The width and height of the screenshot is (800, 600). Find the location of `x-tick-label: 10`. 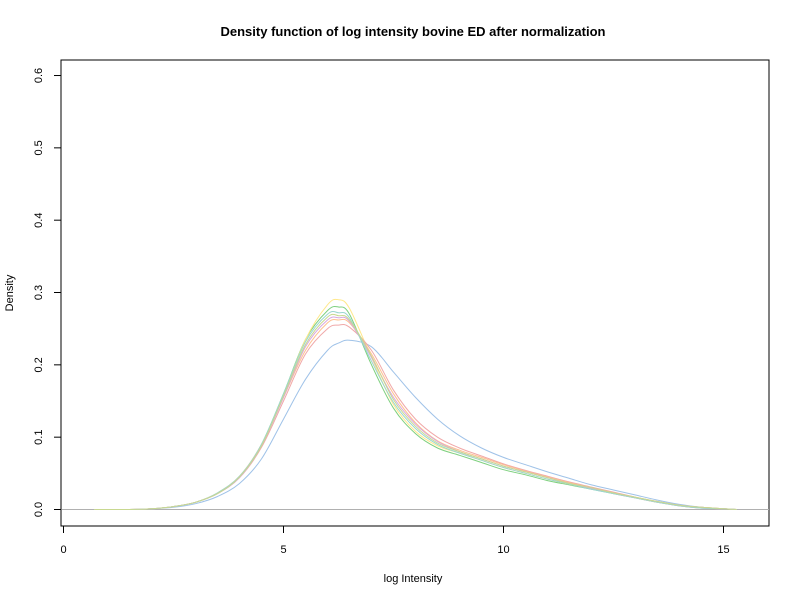

x-tick-label: 10 is located at coordinates (503, 550).